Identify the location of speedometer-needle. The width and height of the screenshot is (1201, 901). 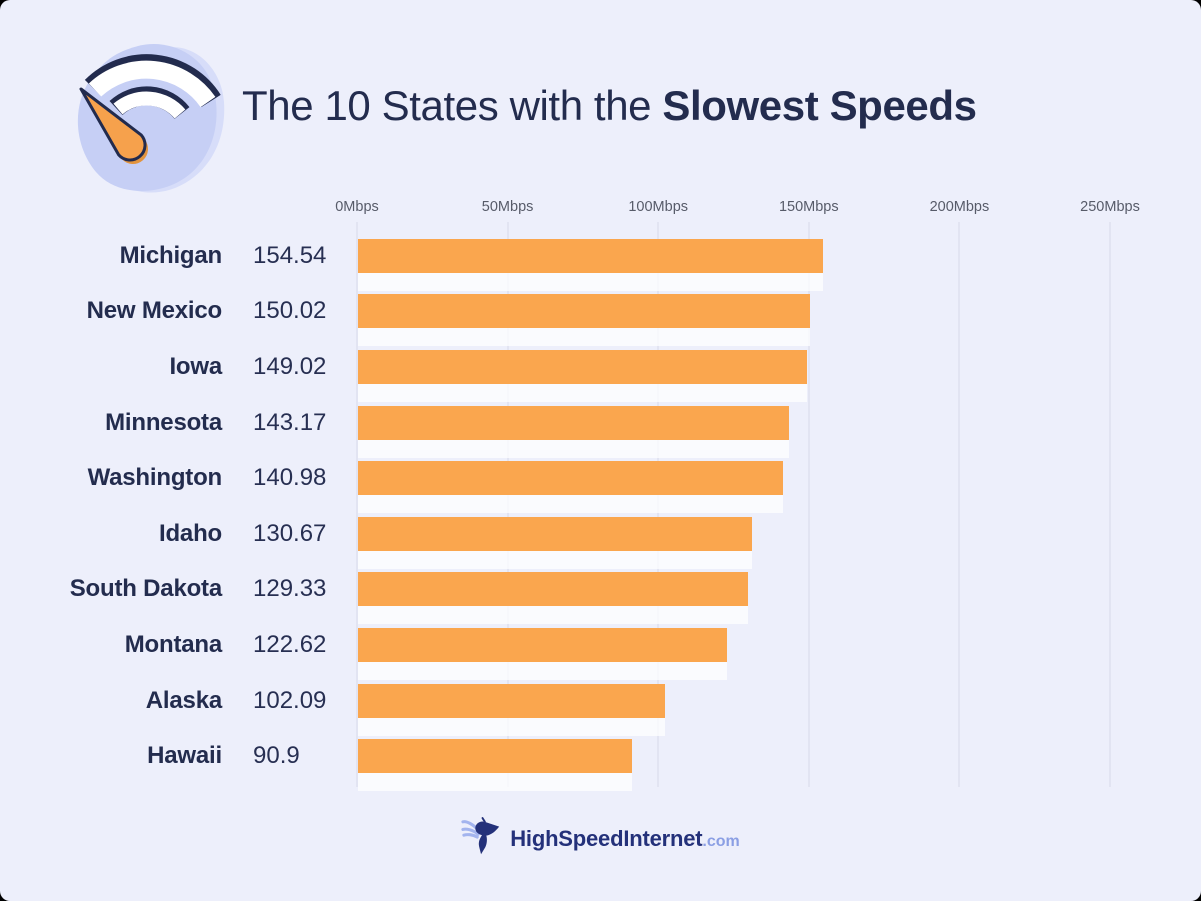
(113, 124).